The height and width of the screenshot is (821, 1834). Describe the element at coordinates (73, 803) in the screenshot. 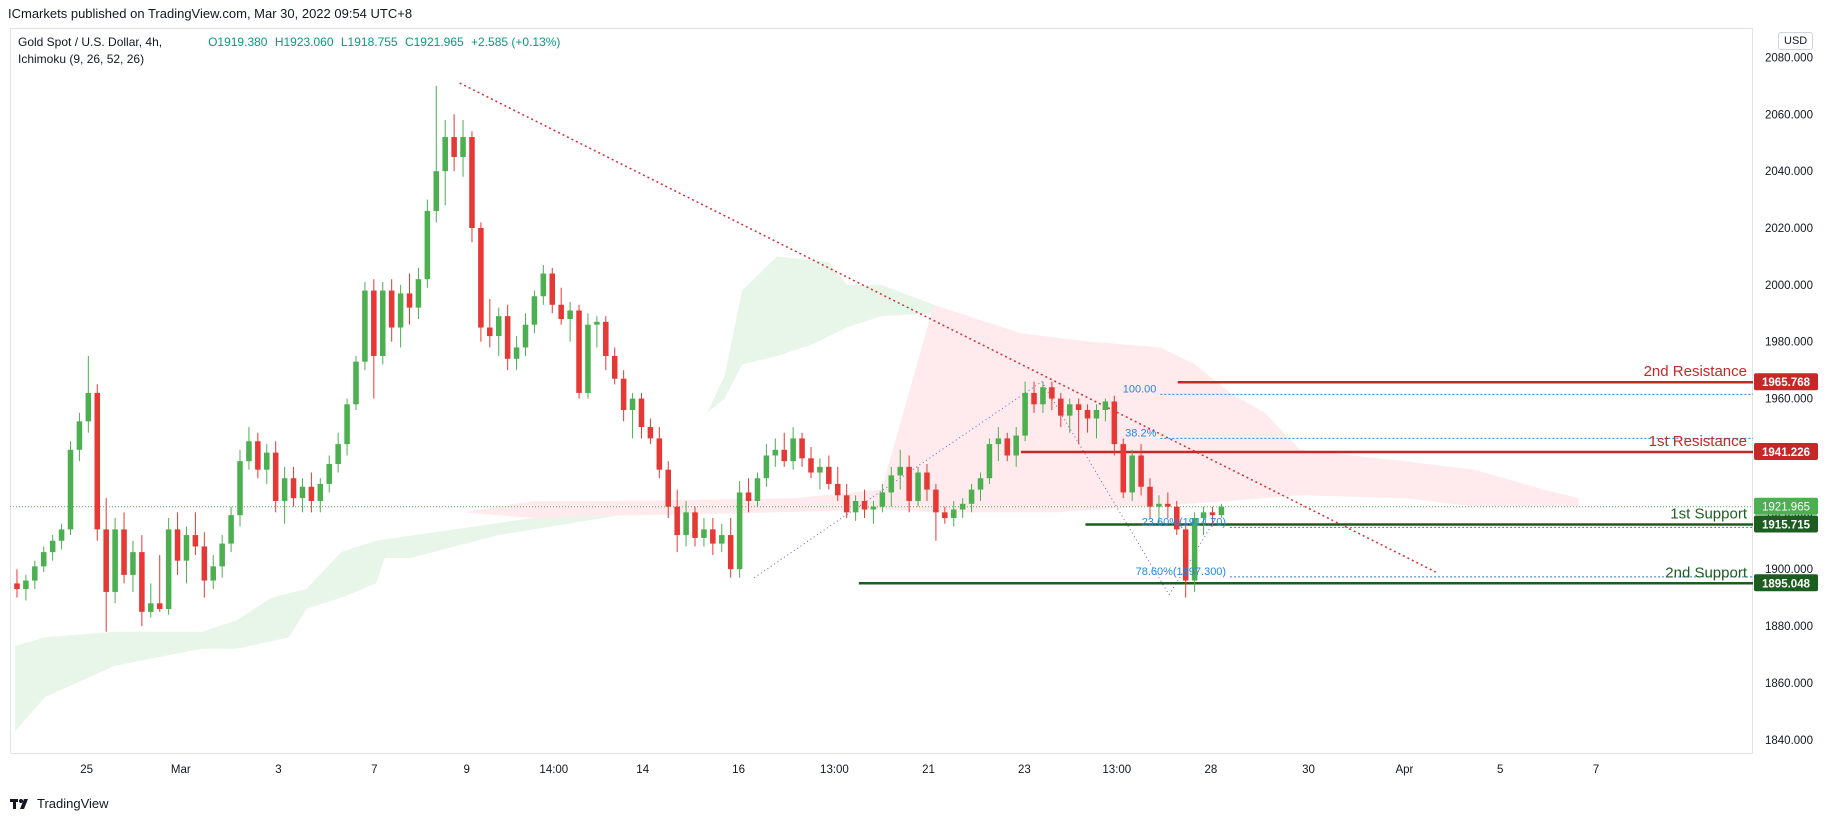

I see `tradingview-brand: TradingView` at that location.